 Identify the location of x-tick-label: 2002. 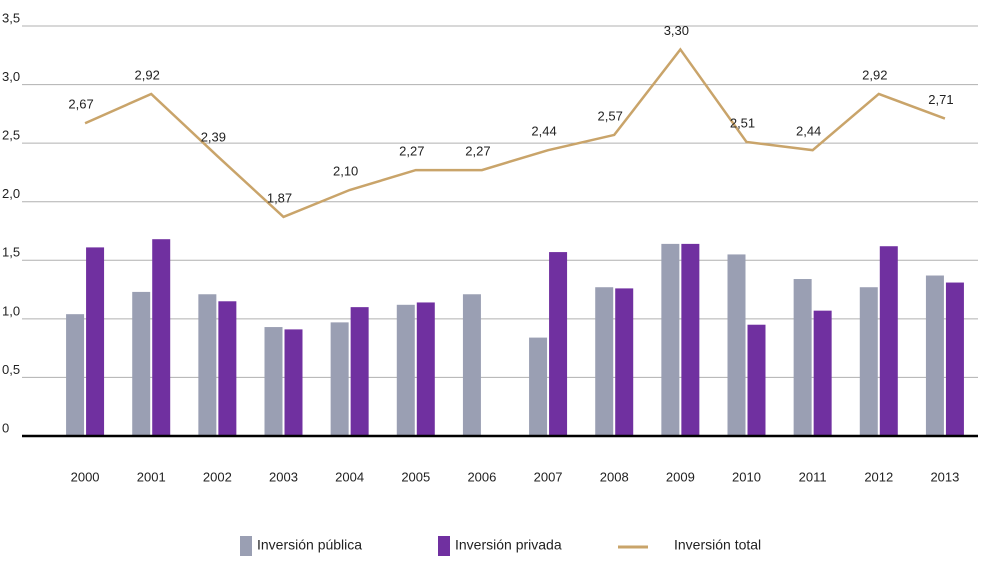
(217, 476).